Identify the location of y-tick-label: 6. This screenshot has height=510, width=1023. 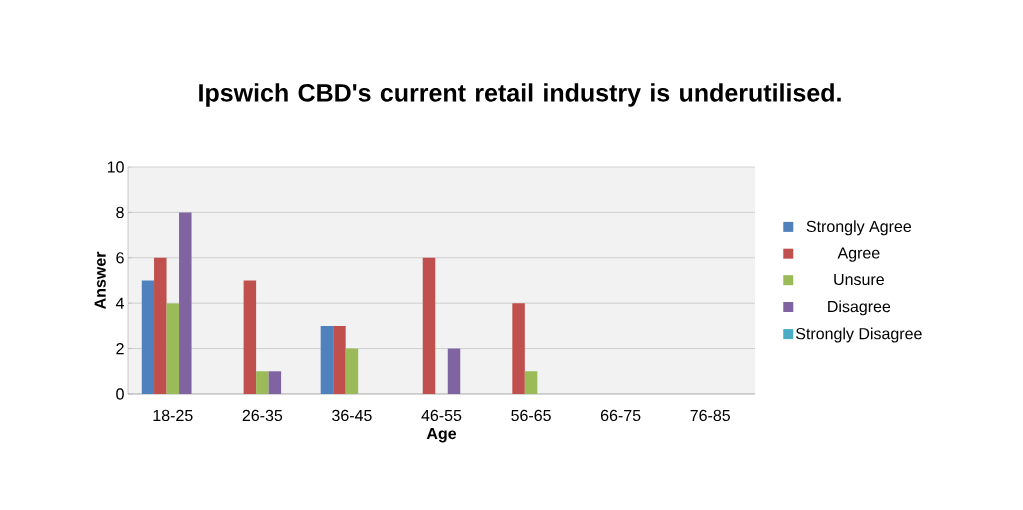
(120, 258).